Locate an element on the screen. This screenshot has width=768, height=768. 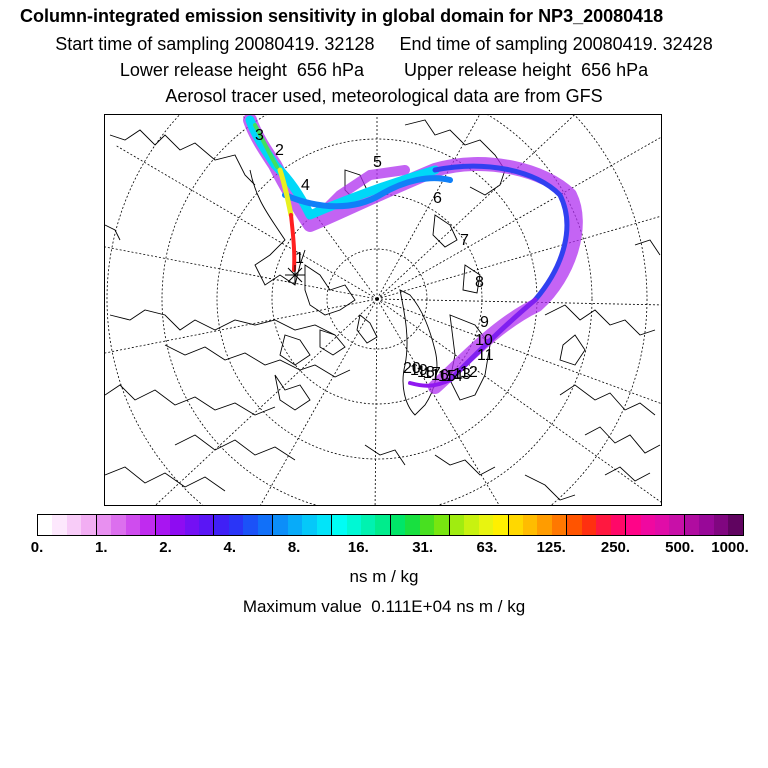
trajectory-label: 8 is located at coordinates (479, 282).